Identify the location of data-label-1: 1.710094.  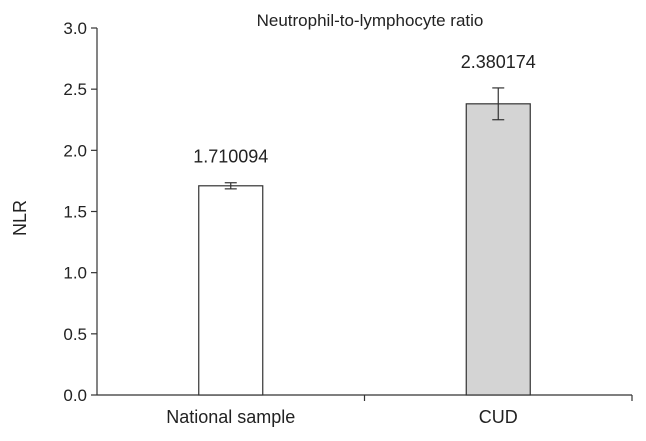
(230, 157).